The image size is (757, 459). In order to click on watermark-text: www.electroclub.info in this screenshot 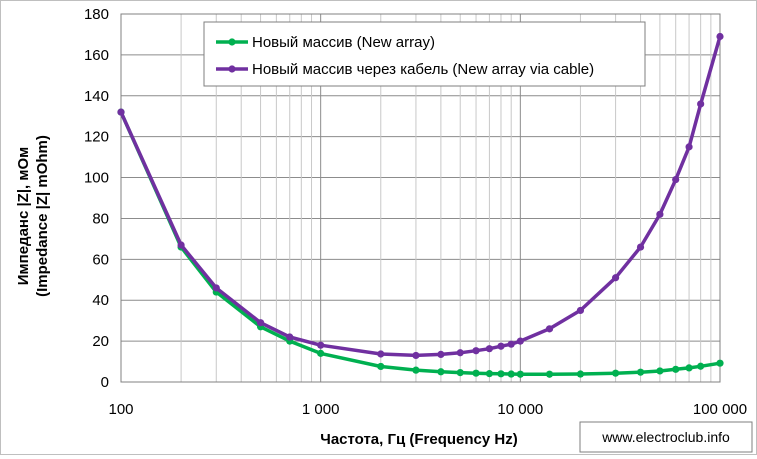, I will do `click(665, 437)`.